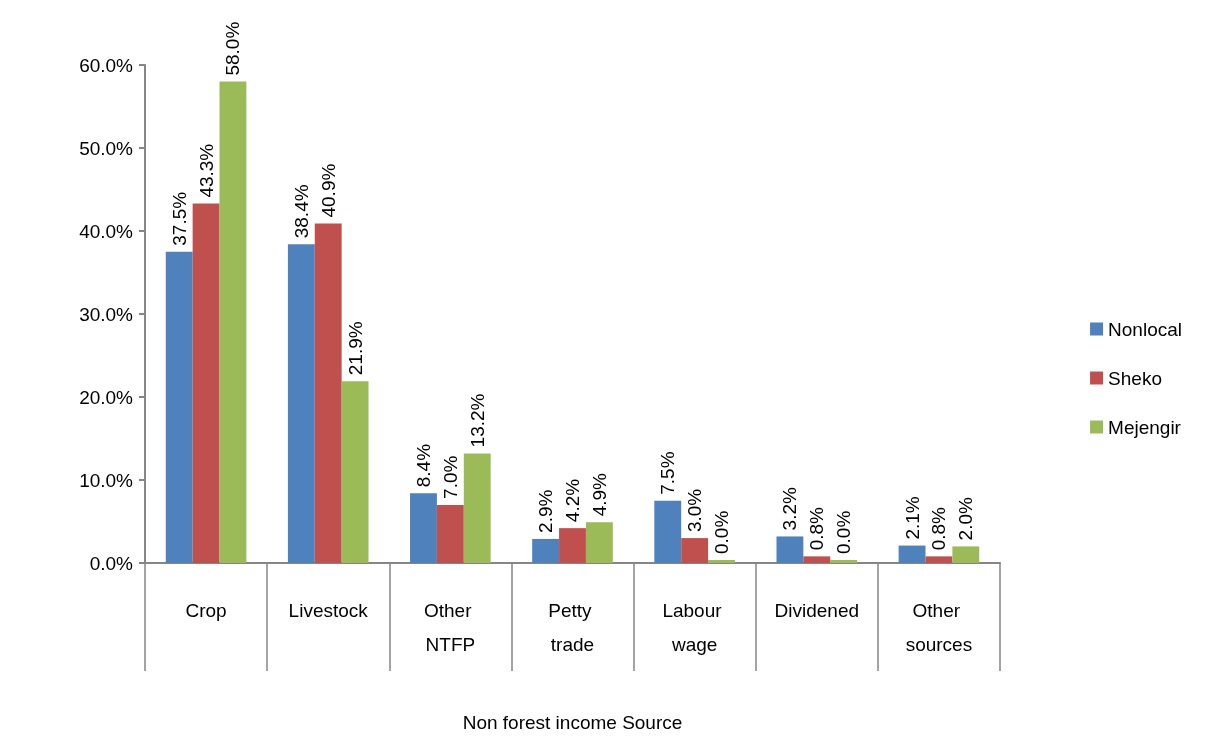  What do you see at coordinates (572, 627) in the screenshot?
I see `x-tick-label: Petty trade` at bounding box center [572, 627].